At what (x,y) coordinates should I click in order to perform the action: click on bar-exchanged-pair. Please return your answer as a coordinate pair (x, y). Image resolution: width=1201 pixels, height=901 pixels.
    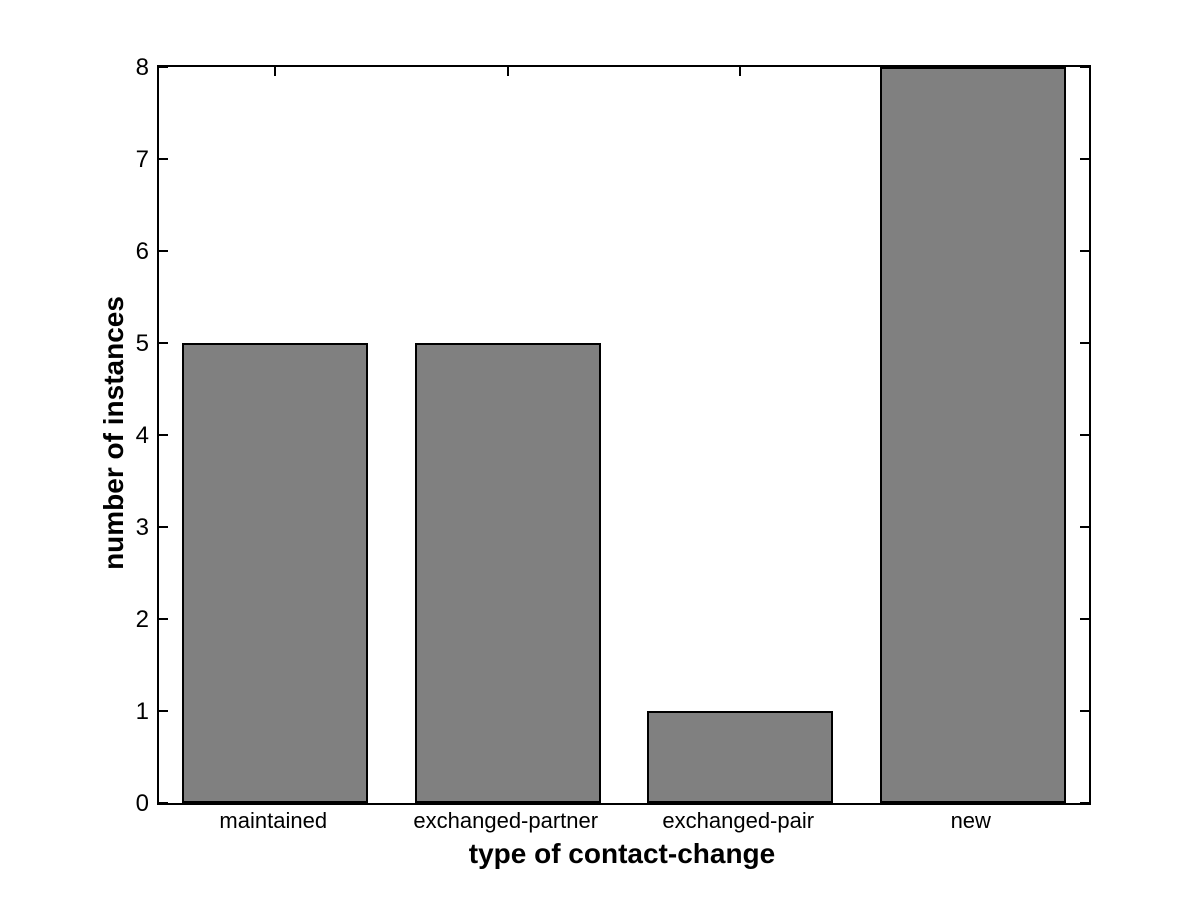
    Looking at the image, I should click on (740, 757).